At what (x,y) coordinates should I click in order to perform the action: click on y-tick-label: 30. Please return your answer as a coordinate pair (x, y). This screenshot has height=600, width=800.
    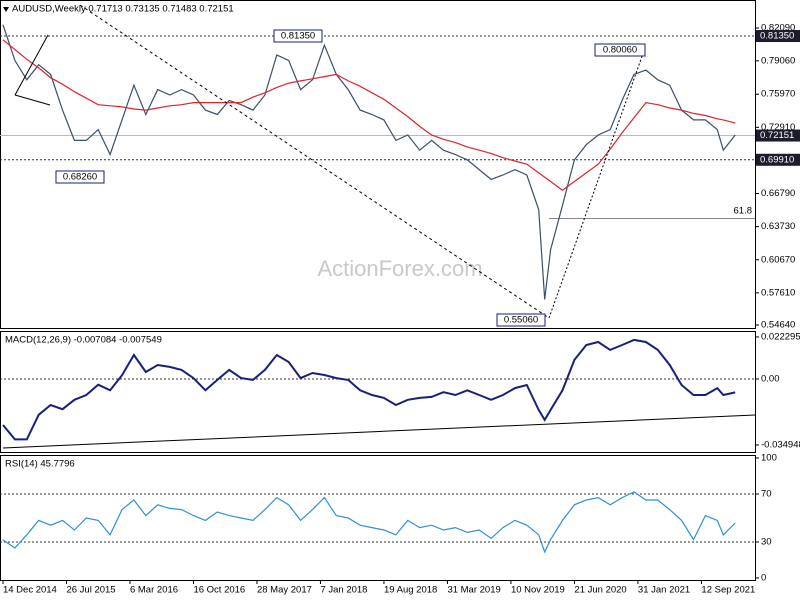
    Looking at the image, I should click on (766, 541).